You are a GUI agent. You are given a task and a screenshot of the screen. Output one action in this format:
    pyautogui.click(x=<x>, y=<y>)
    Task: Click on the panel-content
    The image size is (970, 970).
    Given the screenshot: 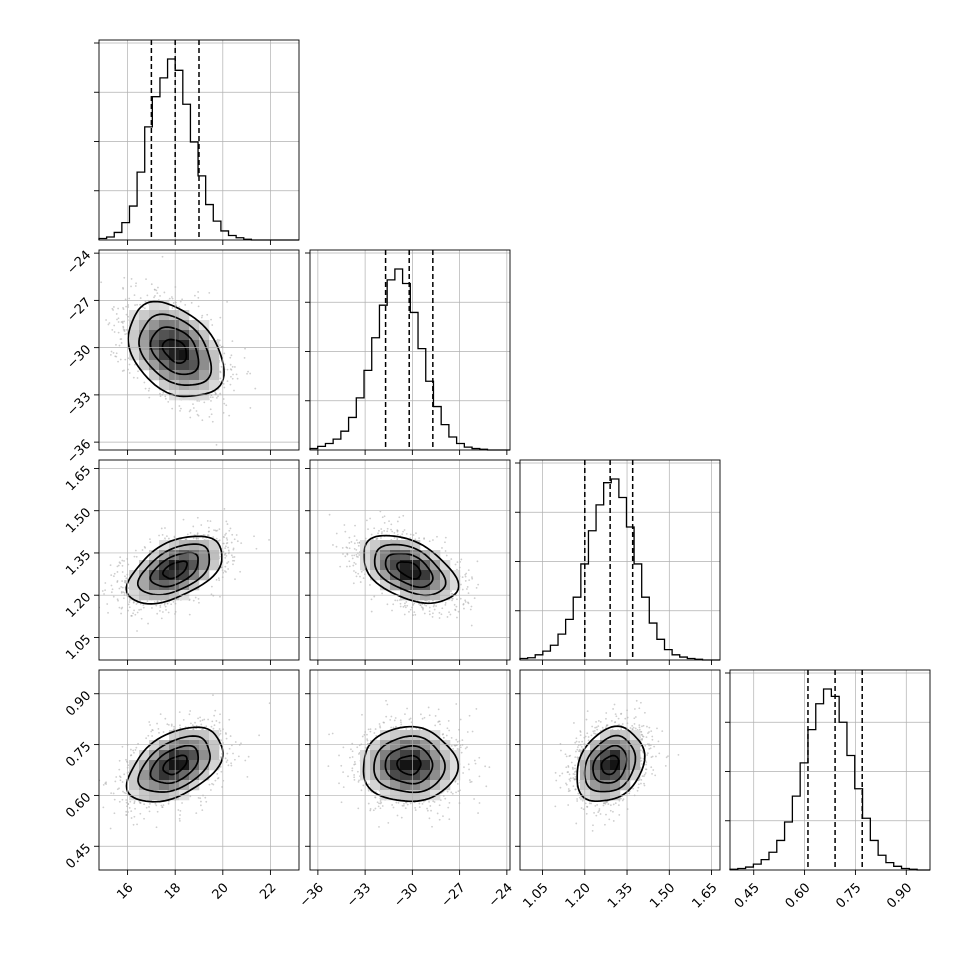 What is the action you would take?
    pyautogui.click(x=178, y=350)
    